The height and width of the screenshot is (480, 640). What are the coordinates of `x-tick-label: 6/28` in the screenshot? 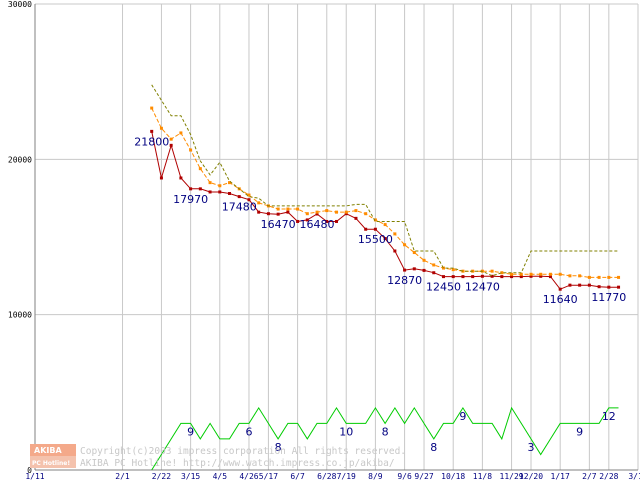 It's located at (326, 476).